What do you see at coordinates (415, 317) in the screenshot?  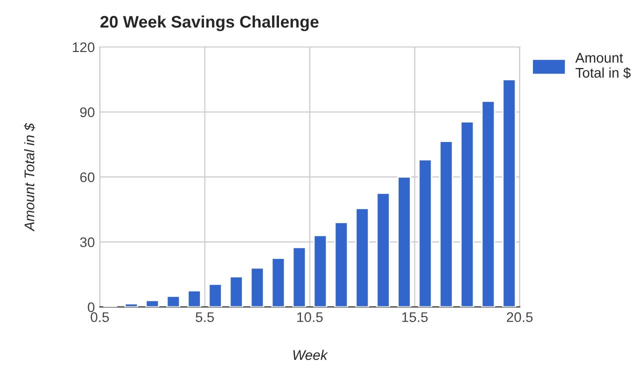 I see `x-tick-label: 15.5` at bounding box center [415, 317].